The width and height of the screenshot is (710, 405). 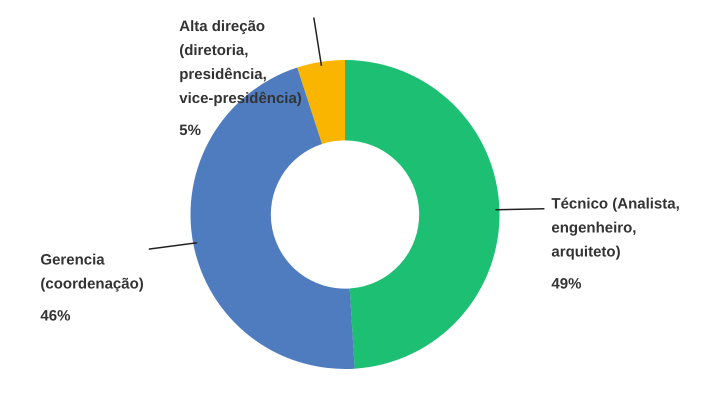 I want to click on data-label: 49%, so click(x=566, y=283).